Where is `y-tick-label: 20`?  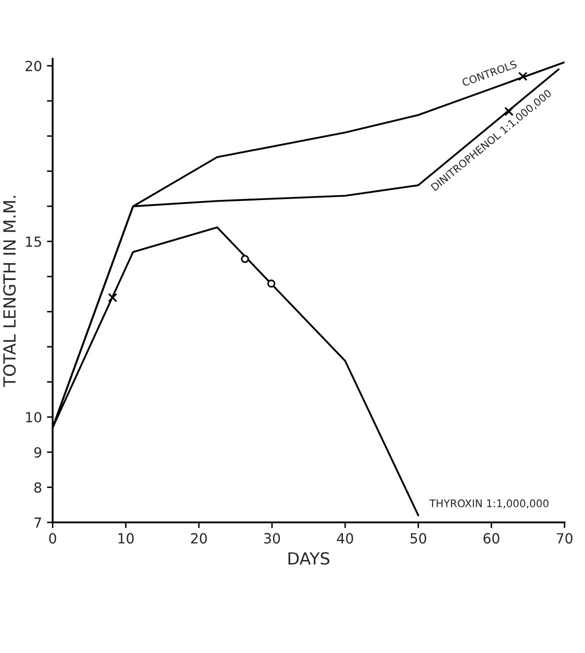
y-tick-label: 20 is located at coordinates (34, 66).